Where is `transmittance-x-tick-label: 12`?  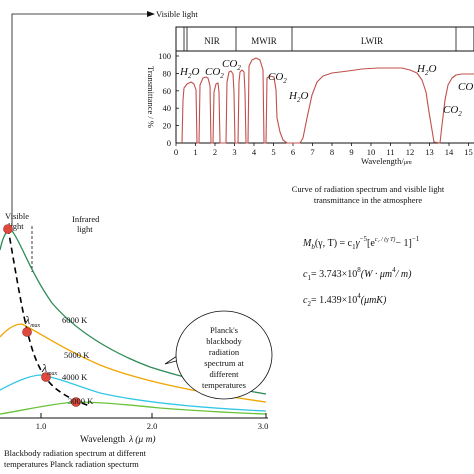
transmittance-x-tick-label: 12 is located at coordinates (410, 152).